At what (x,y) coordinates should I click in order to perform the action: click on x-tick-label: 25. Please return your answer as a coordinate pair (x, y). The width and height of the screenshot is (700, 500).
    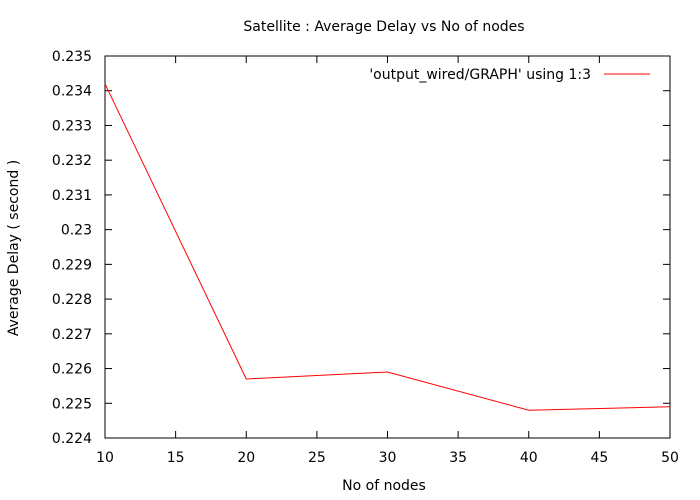
    Looking at the image, I should click on (317, 458).